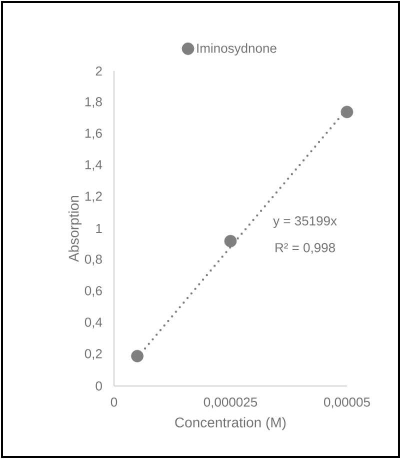 The height and width of the screenshot is (459, 401). Describe the element at coordinates (93, 354) in the screenshot. I see `y-tick-label: 0,2` at that location.